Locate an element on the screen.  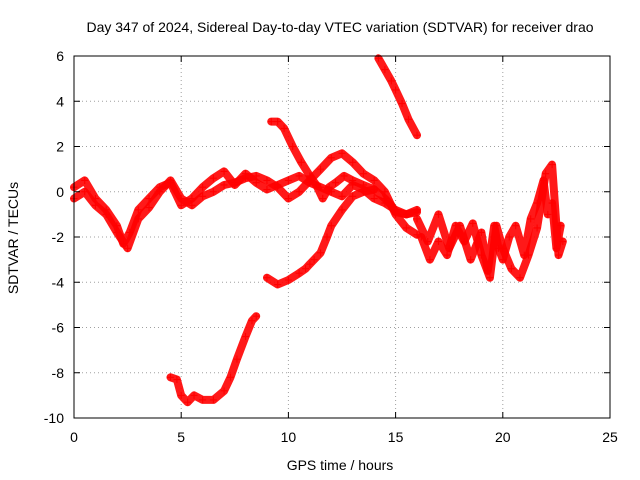
x-tick-label: 15 is located at coordinates (396, 437).